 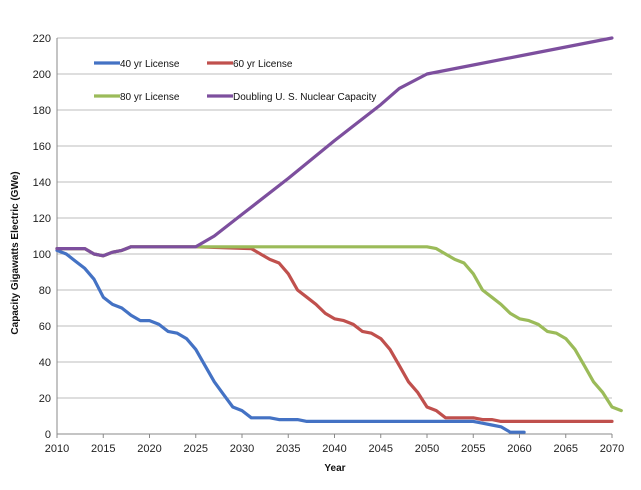 What do you see at coordinates (334, 449) in the screenshot?
I see `x-tick-label: 2040` at bounding box center [334, 449].